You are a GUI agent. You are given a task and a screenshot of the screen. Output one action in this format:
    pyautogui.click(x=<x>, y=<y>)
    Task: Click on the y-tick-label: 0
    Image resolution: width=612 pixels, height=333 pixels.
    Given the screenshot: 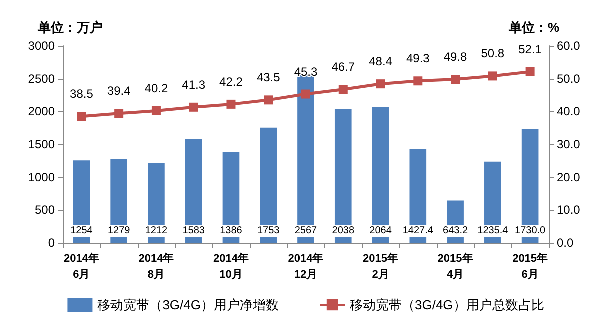 What is the action you would take?
    pyautogui.click(x=52, y=243)
    